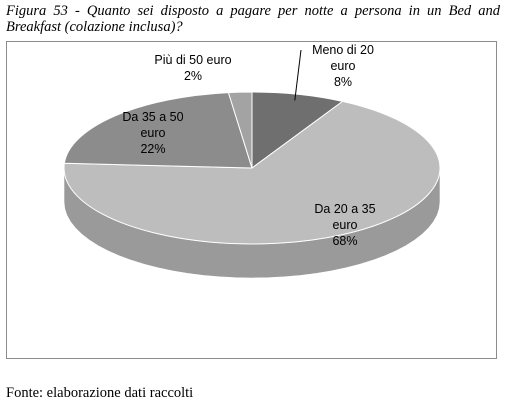 The image size is (505, 407). I want to click on data-label-da-20-a-35-euro: Da 20 a 35 euro 68%, so click(344, 225).